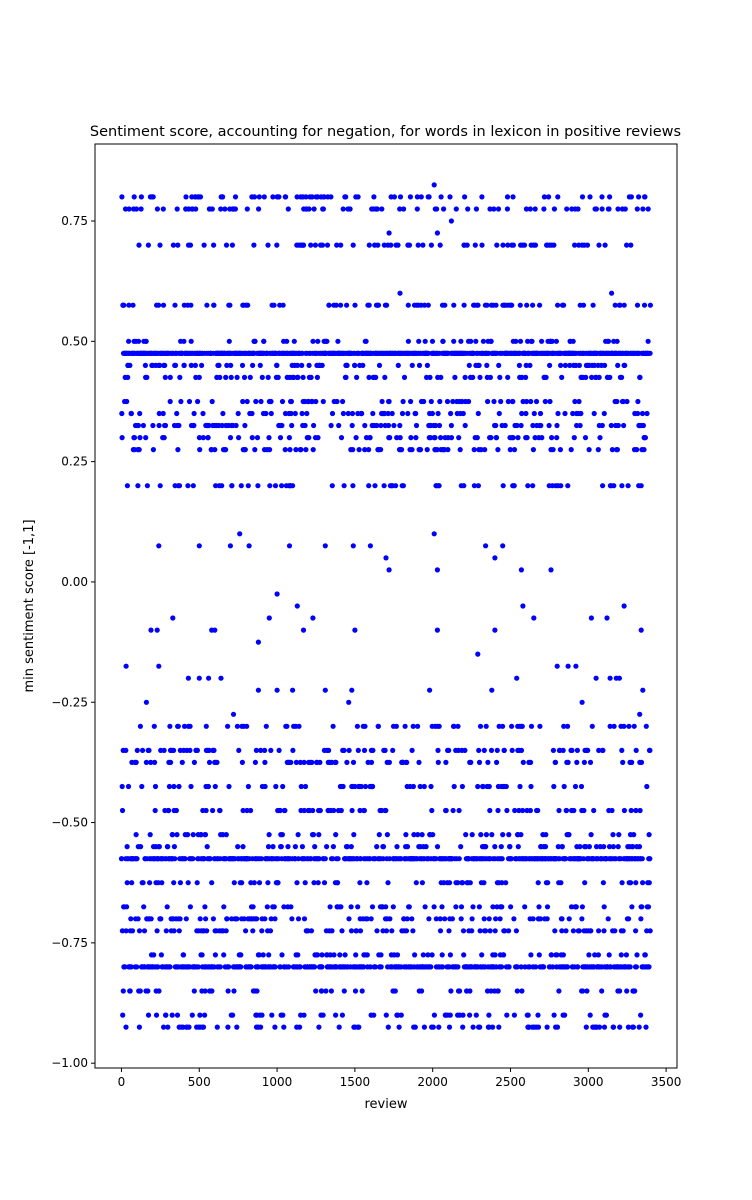 The width and height of the screenshot is (752, 1200). Describe the element at coordinates (588, 1082) in the screenshot. I see `x-tick-label: 3000` at that location.